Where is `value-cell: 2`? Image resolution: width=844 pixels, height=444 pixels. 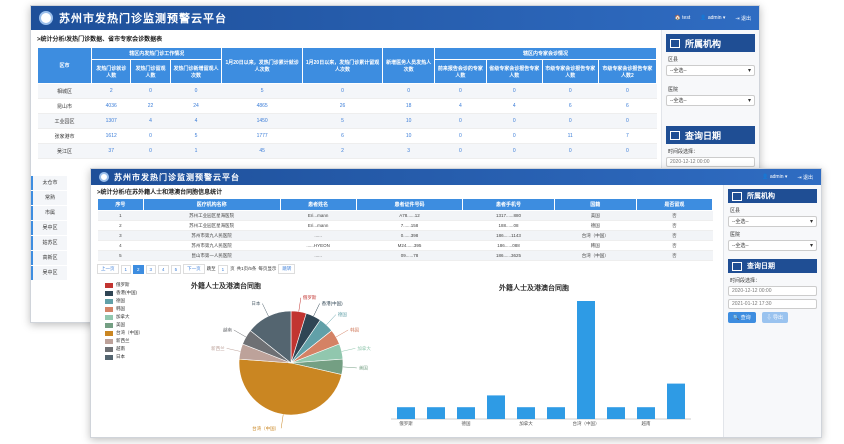
value-cell: 2 is located at coordinates (342, 151).